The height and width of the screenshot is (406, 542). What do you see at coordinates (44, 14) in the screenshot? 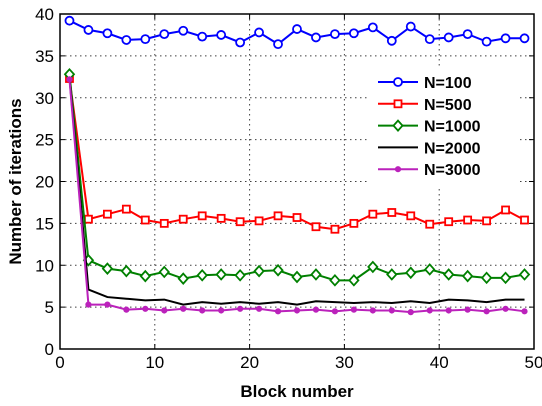
I see `y-tick-label: 40` at bounding box center [44, 14].